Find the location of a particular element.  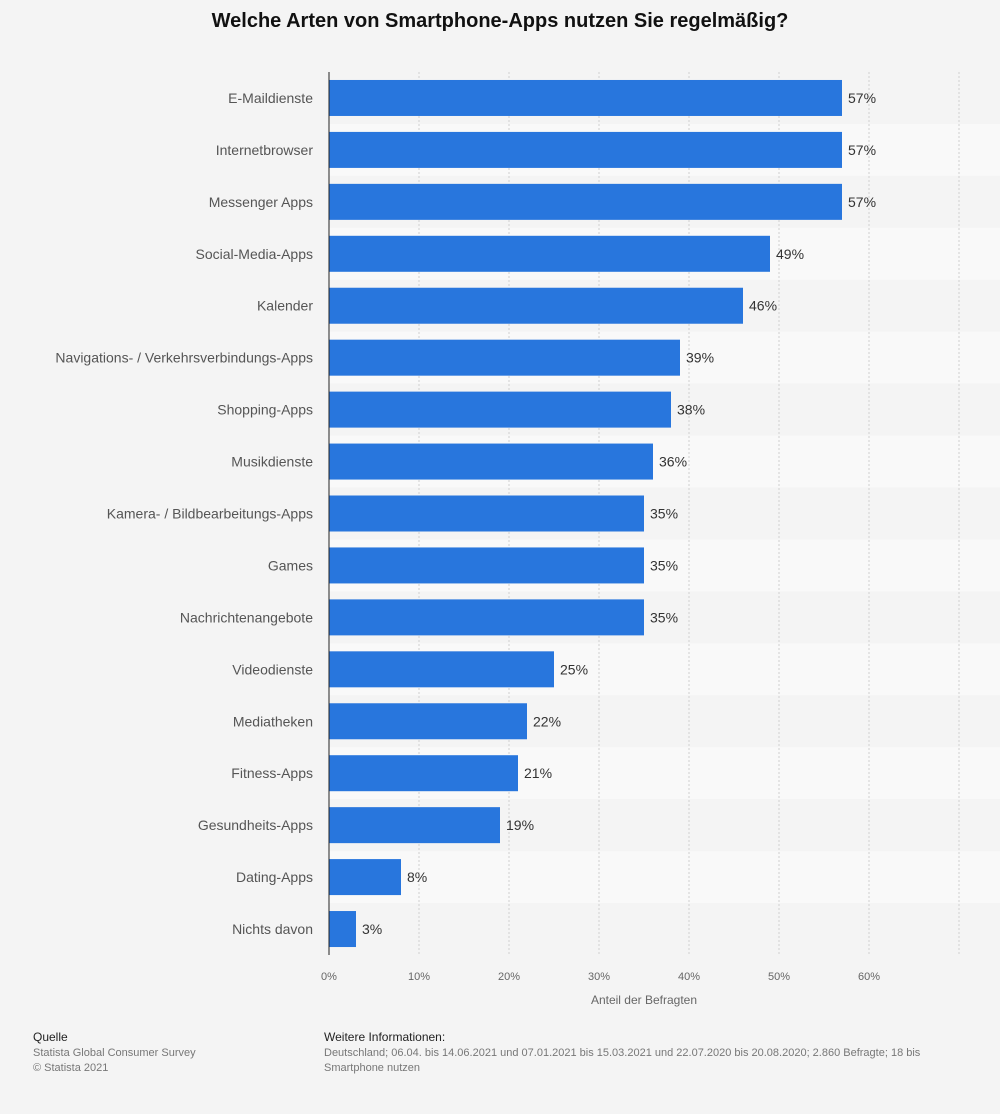

copyright-line: © Statista 2021 is located at coordinates (71, 1068).